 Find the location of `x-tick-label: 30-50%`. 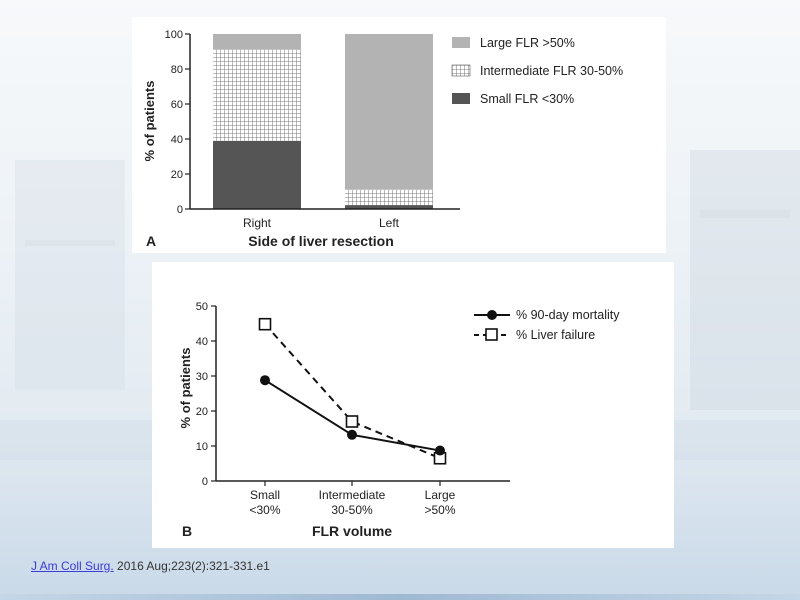

x-tick-label: 30-50% is located at coordinates (352, 510).